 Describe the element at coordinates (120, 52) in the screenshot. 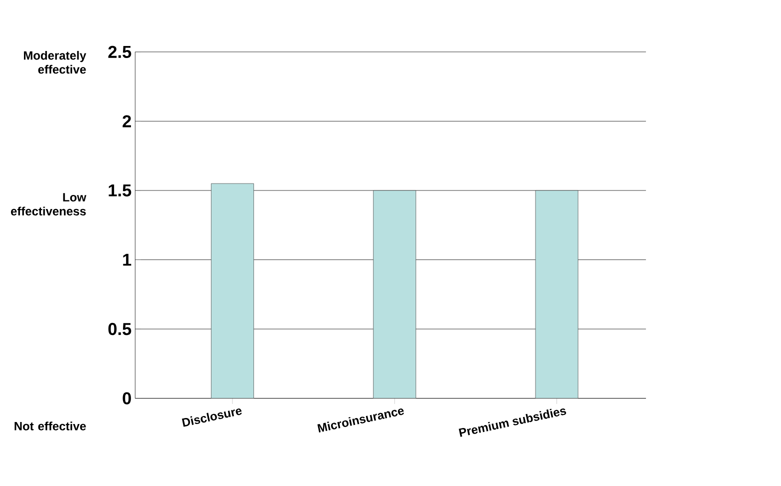

I see `y-tick-label: 2.5` at that location.